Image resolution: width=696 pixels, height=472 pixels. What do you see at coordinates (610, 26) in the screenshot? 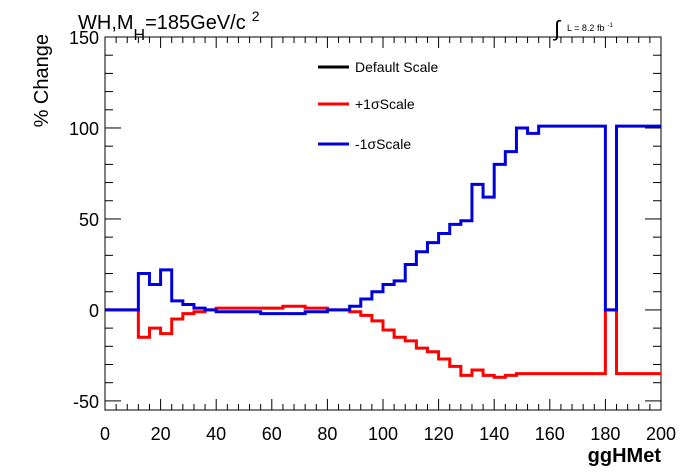
I see `lumi-superscript: -1` at bounding box center [610, 26].